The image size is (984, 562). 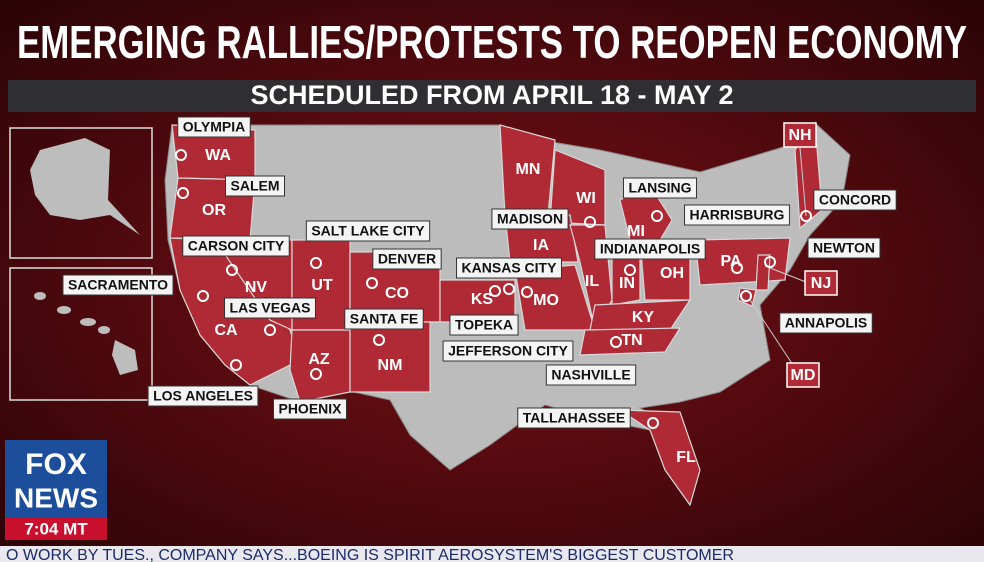 I want to click on state-label: CA, so click(x=226, y=330).